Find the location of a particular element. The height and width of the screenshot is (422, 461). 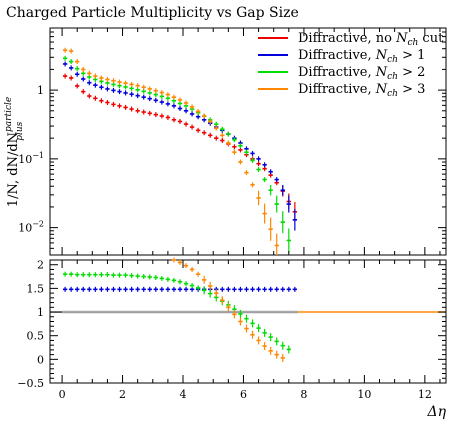

main-y-tick-label: 10⁻¹ is located at coordinates (31, 158).